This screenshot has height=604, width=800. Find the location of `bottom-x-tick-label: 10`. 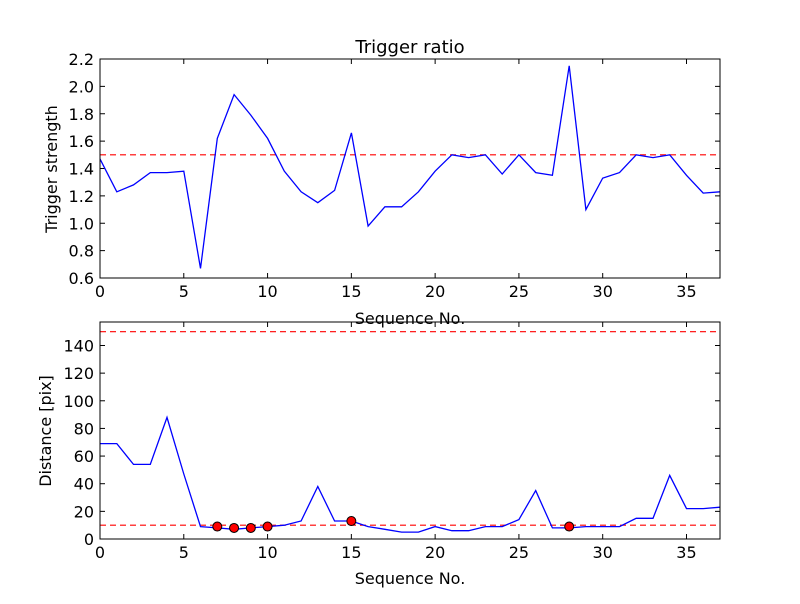

bottom-x-tick-label: 10 is located at coordinates (267, 552).